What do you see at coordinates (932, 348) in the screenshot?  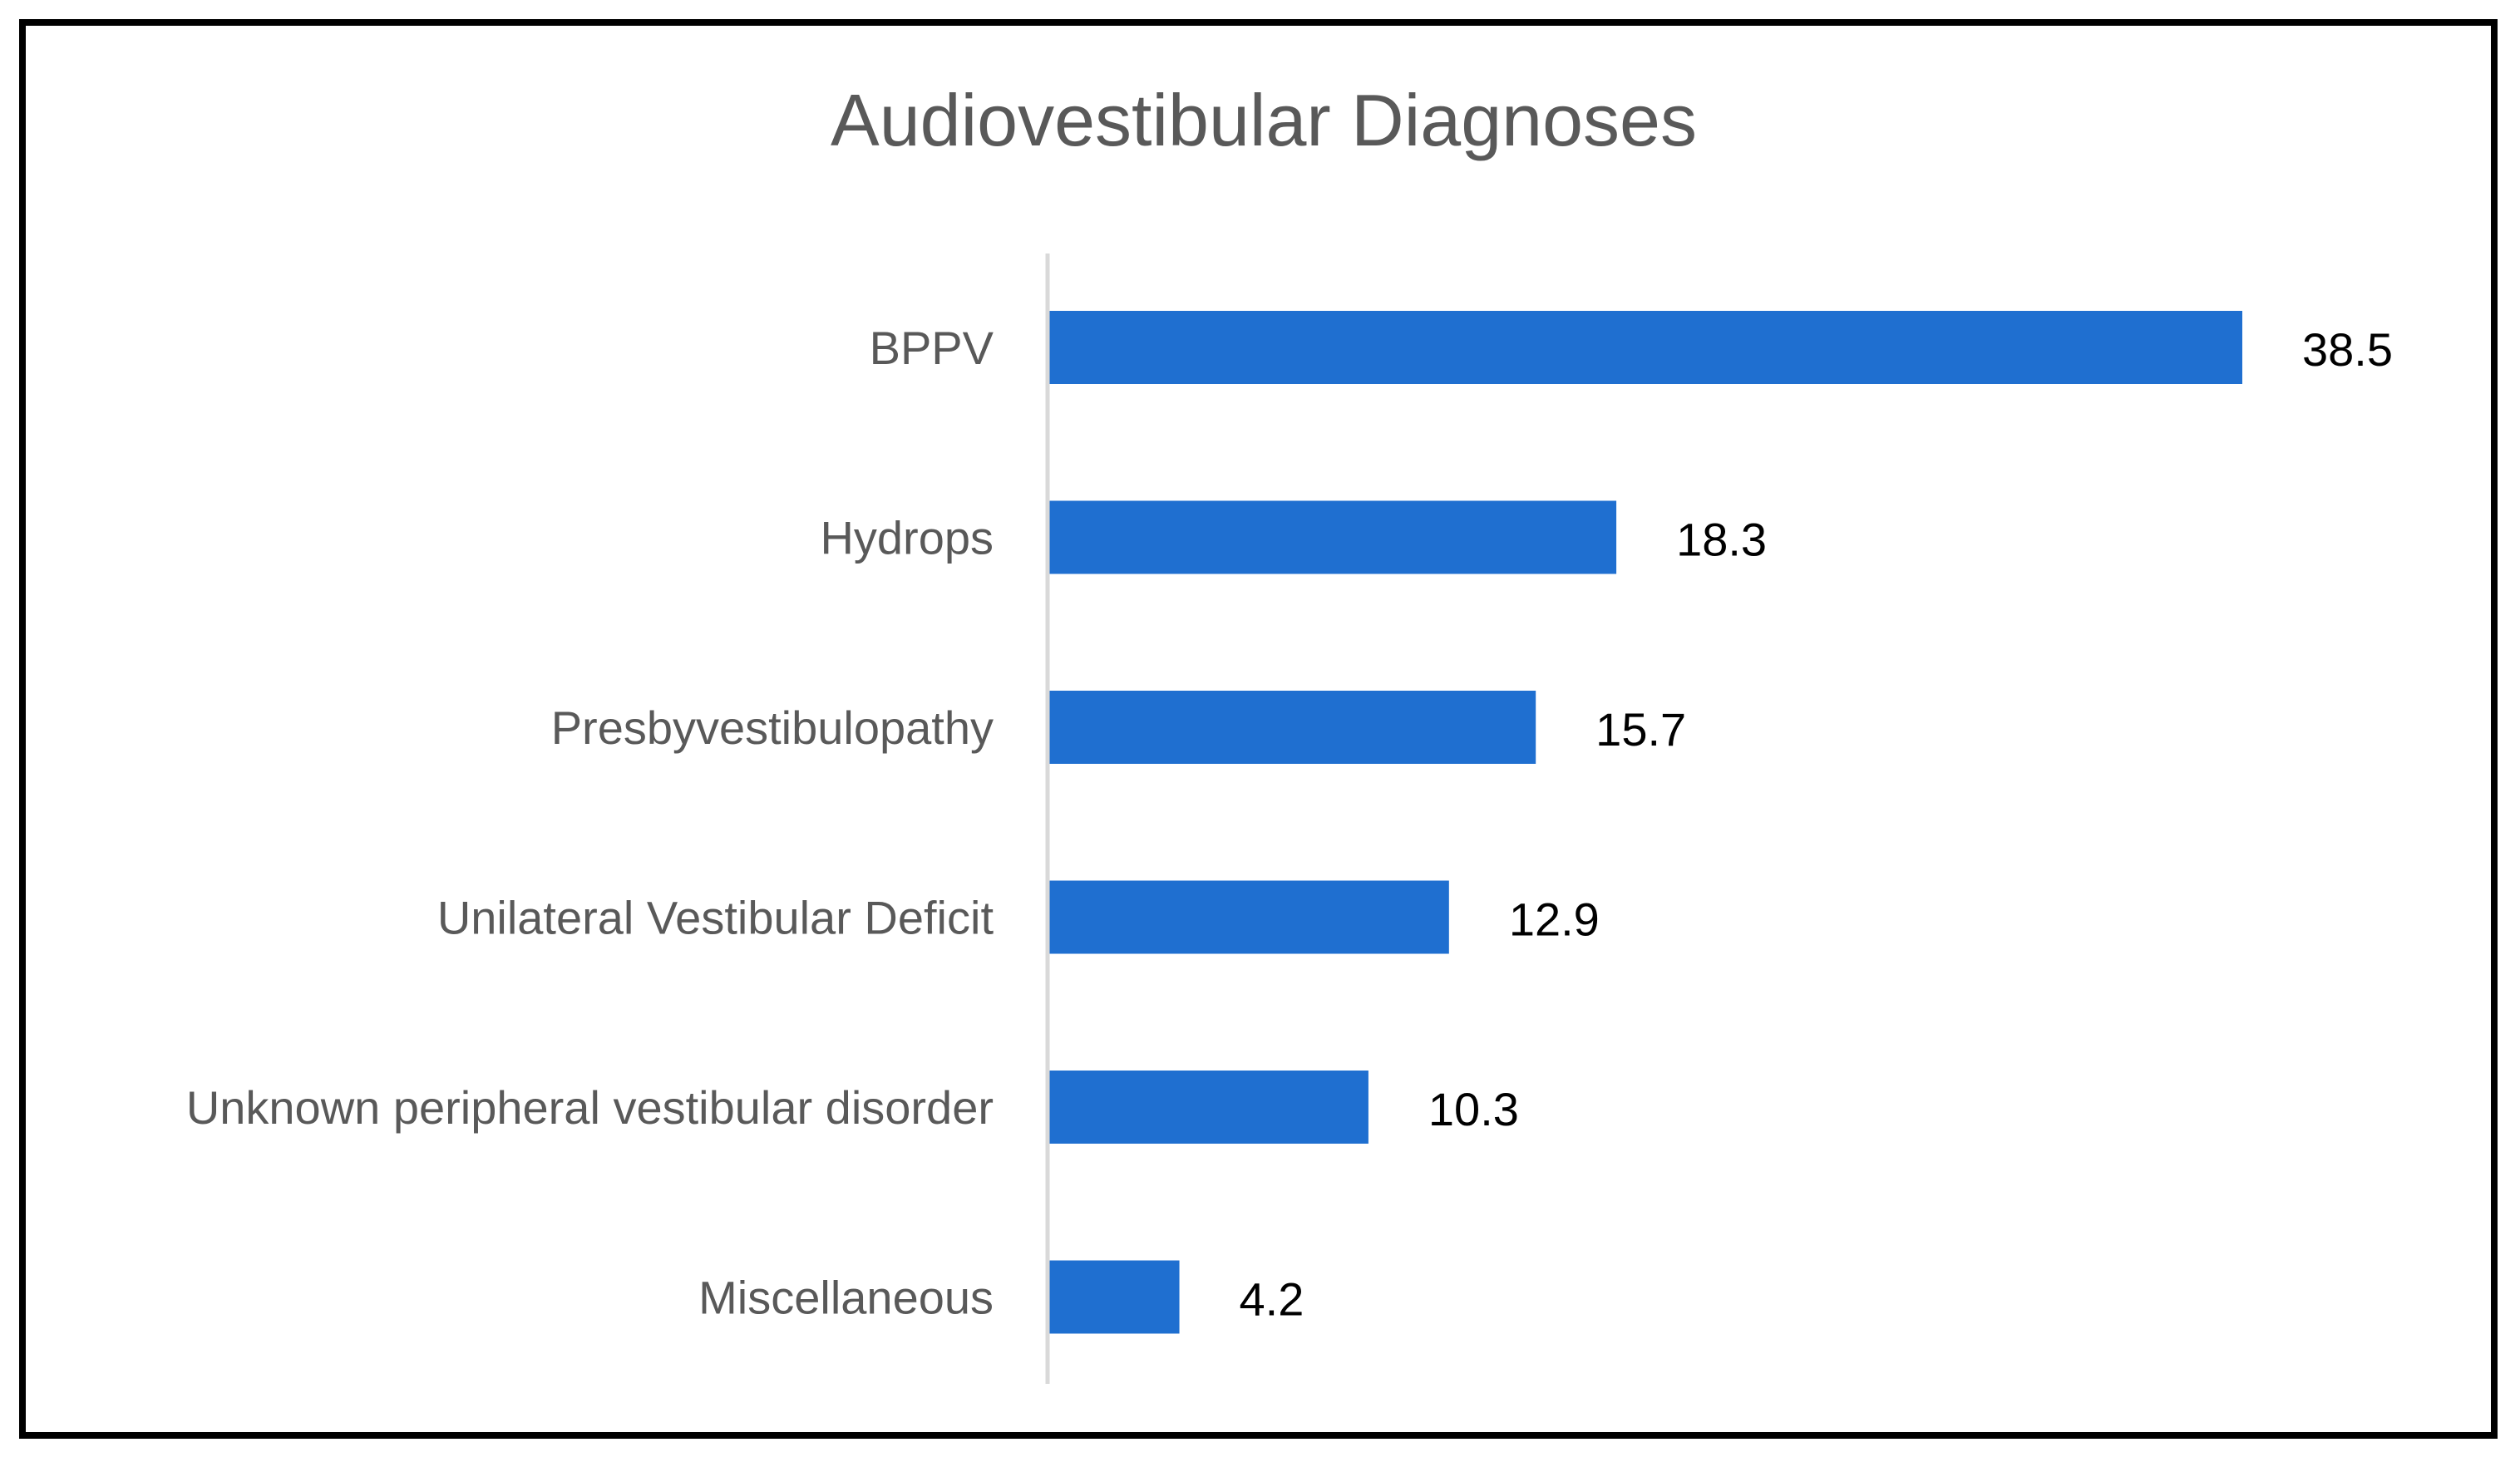 I see `category-label-1: BPPV` at bounding box center [932, 348].